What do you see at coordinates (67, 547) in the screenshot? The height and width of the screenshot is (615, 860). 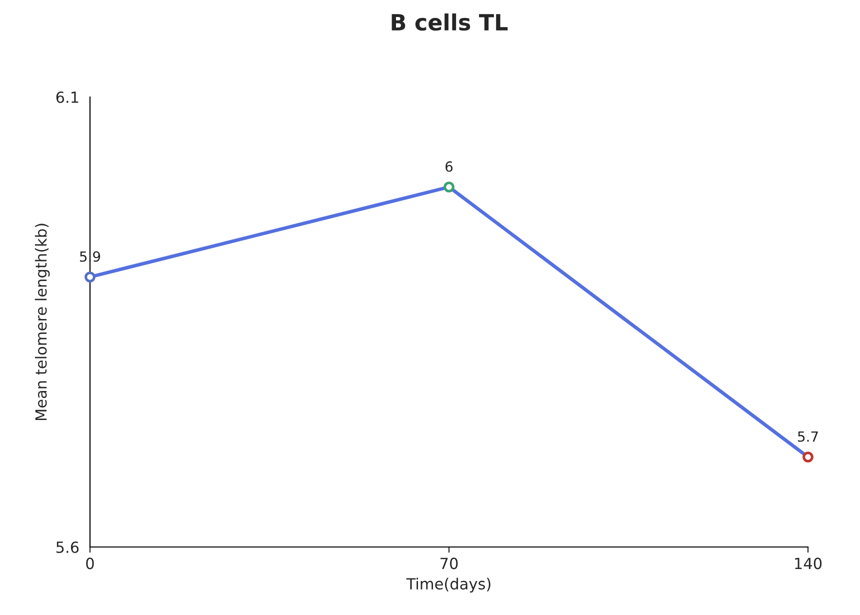 I see `y-tick-label: 5.6` at bounding box center [67, 547].